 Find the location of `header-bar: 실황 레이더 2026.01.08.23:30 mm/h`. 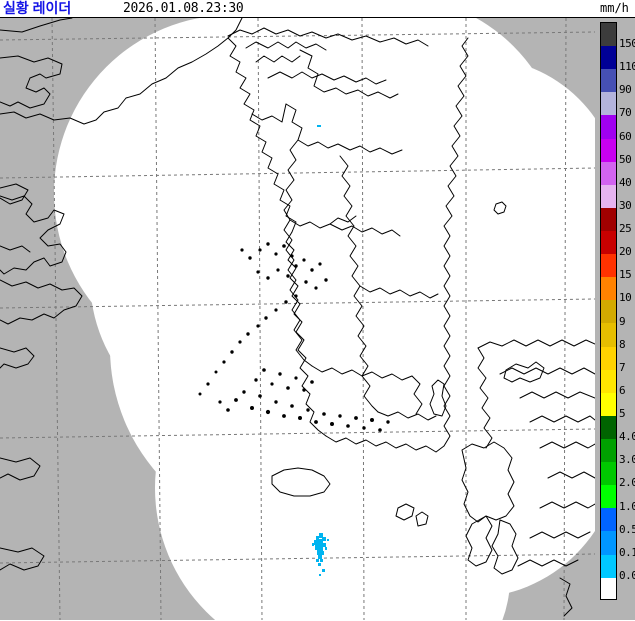

header-bar: 실황 레이더 2026.01.08.23:30 mm/h is located at coordinates (317, 8).